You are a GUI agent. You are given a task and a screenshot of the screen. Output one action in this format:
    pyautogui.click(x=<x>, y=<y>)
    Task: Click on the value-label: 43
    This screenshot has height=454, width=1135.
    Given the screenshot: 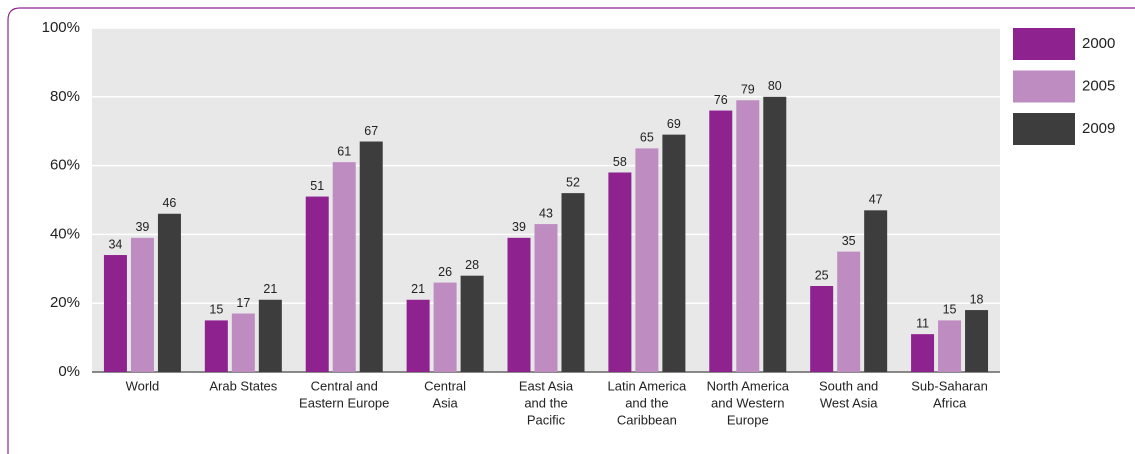 What is the action you would take?
    pyautogui.click(x=546, y=213)
    